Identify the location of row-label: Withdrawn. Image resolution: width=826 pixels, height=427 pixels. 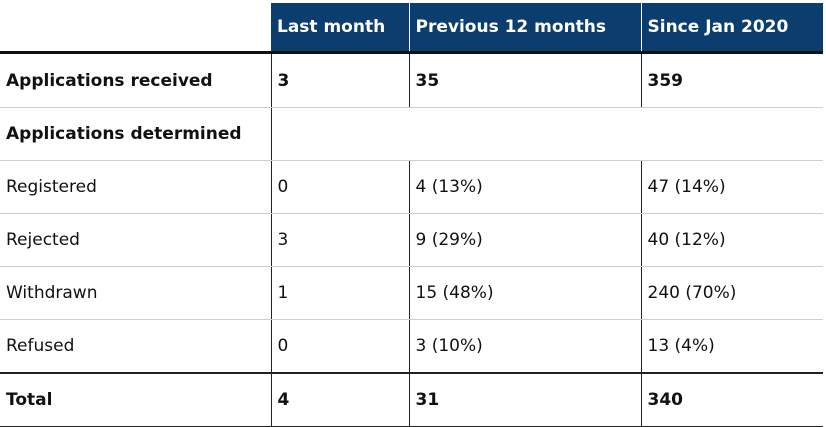
(135, 293).